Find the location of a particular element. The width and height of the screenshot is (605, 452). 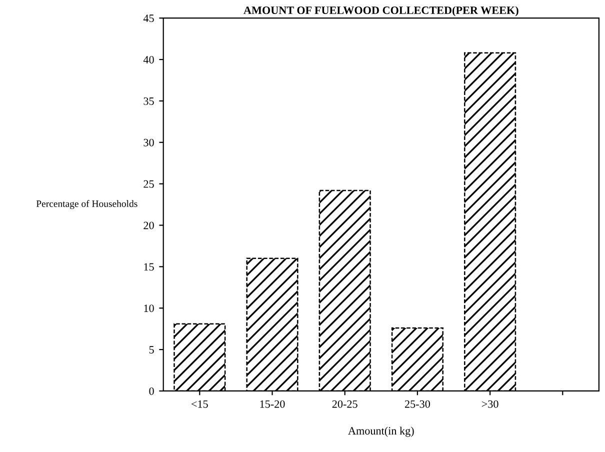

y-tick-label: 25 is located at coordinates (149, 184).